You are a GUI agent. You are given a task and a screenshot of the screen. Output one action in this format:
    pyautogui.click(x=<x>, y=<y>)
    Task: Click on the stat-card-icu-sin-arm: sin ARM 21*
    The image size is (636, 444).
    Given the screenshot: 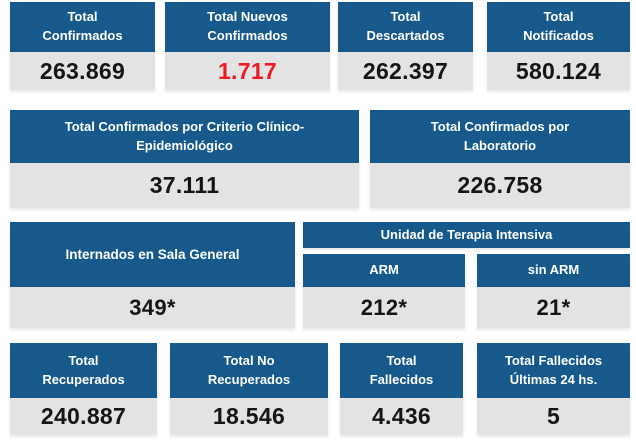 What is the action you would take?
    pyautogui.click(x=553, y=291)
    